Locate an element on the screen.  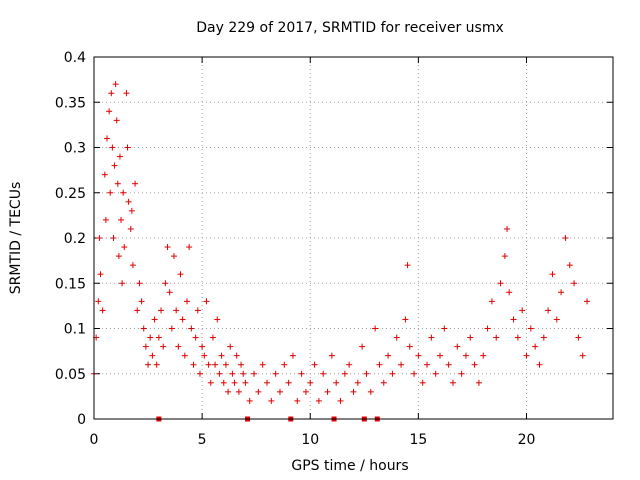
y-axis-label: SRMTID / TECUs is located at coordinates (16, 238).